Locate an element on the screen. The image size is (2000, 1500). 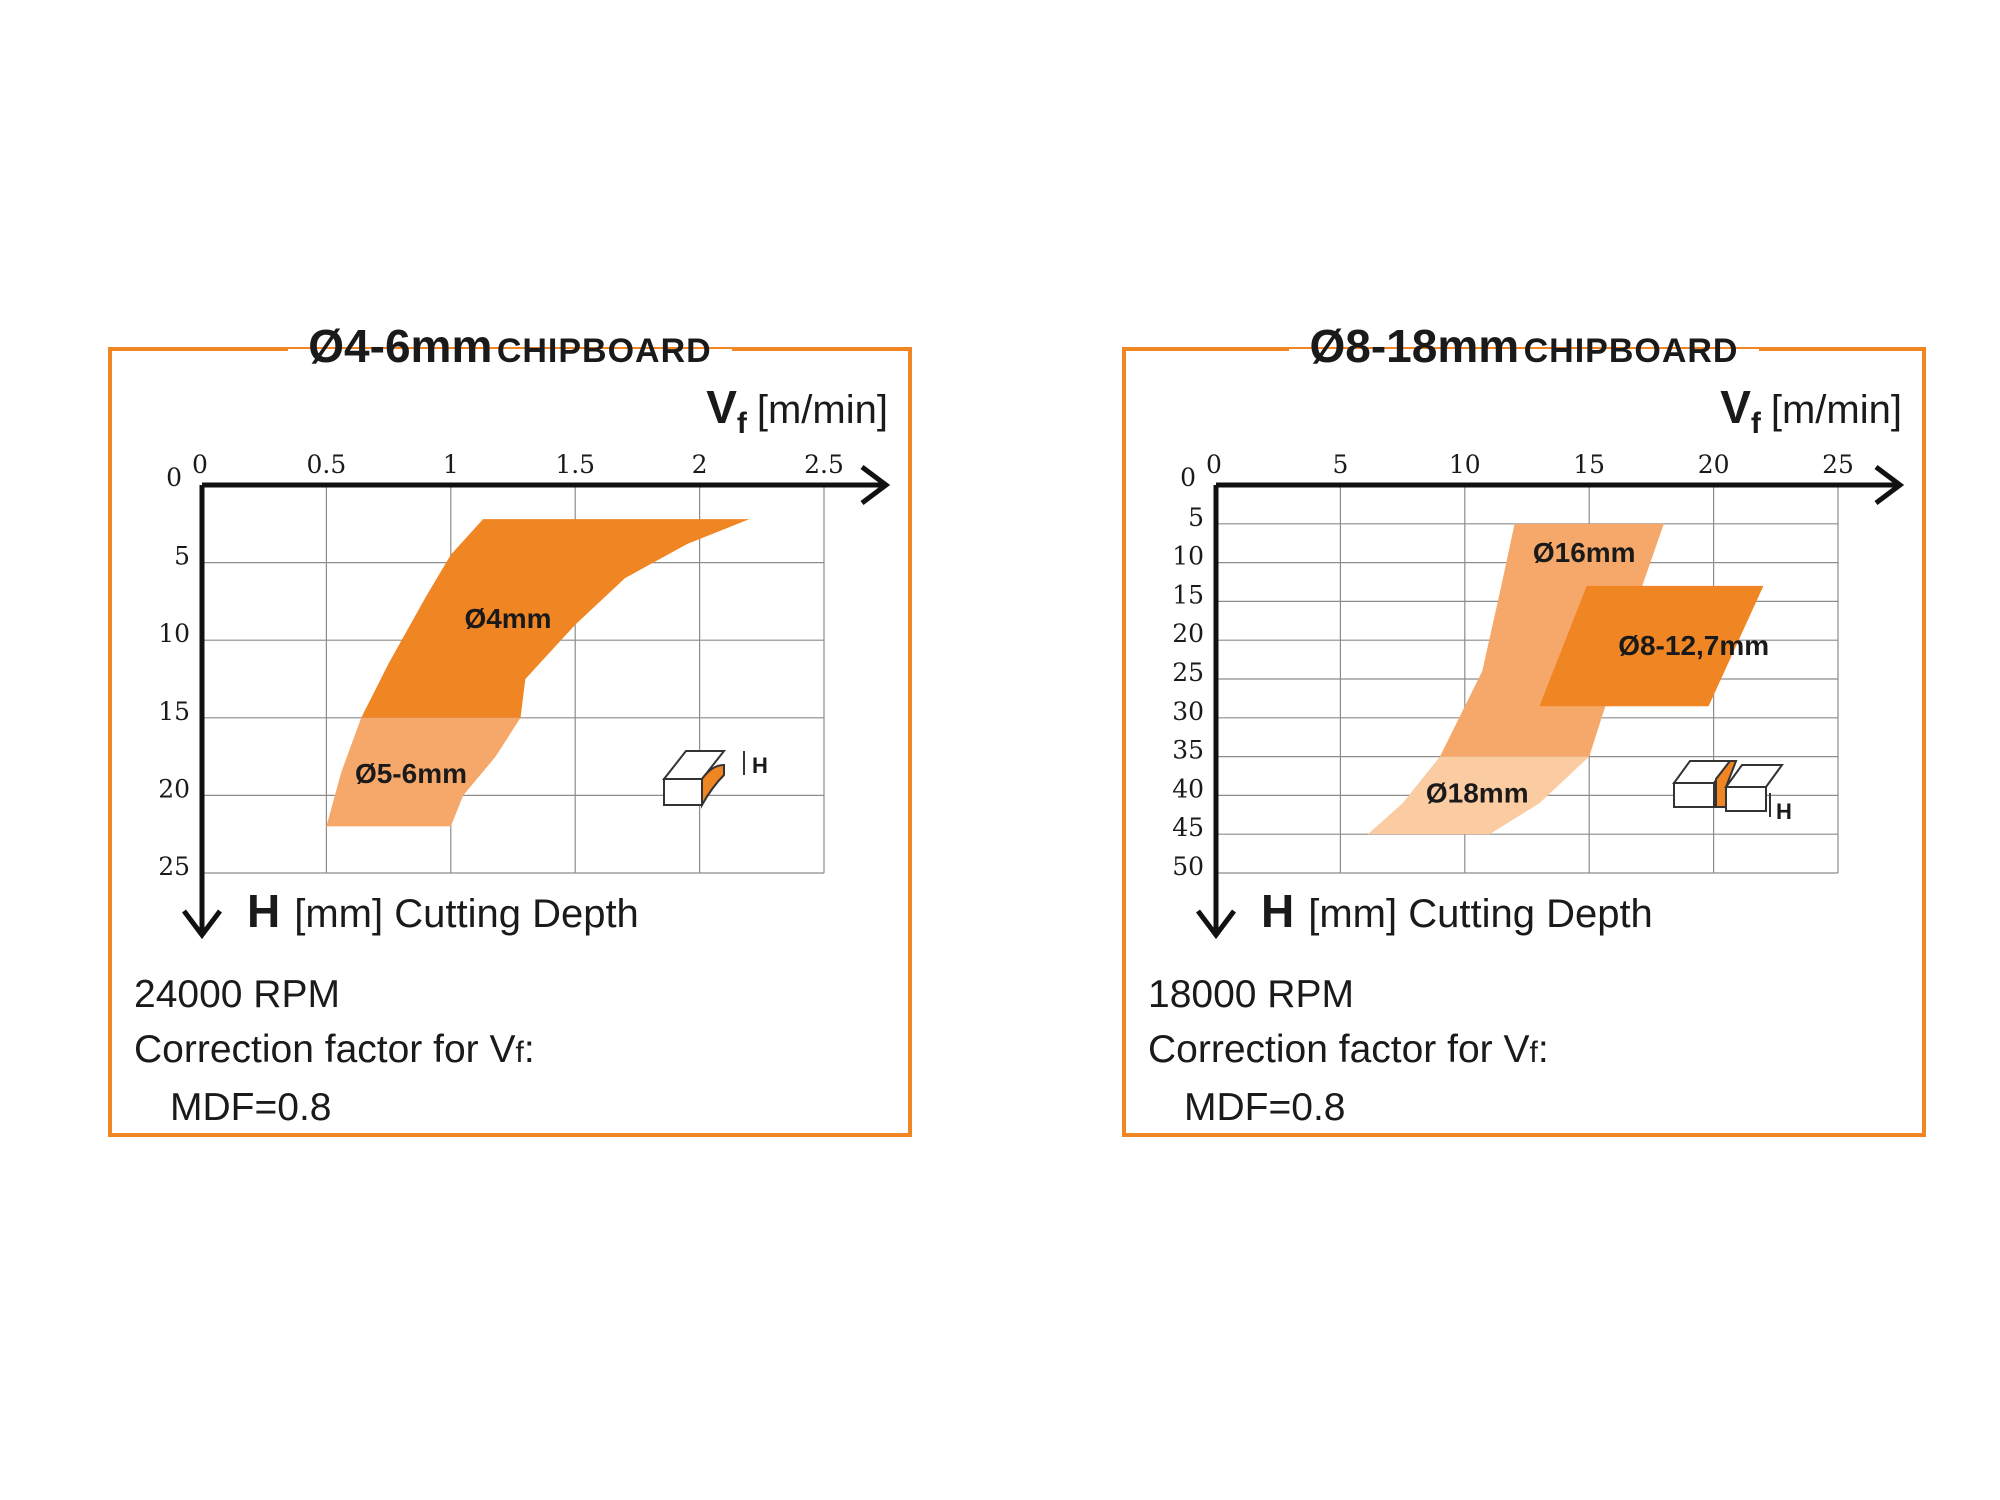
series-label: Ø5-6mm is located at coordinates (411, 773).